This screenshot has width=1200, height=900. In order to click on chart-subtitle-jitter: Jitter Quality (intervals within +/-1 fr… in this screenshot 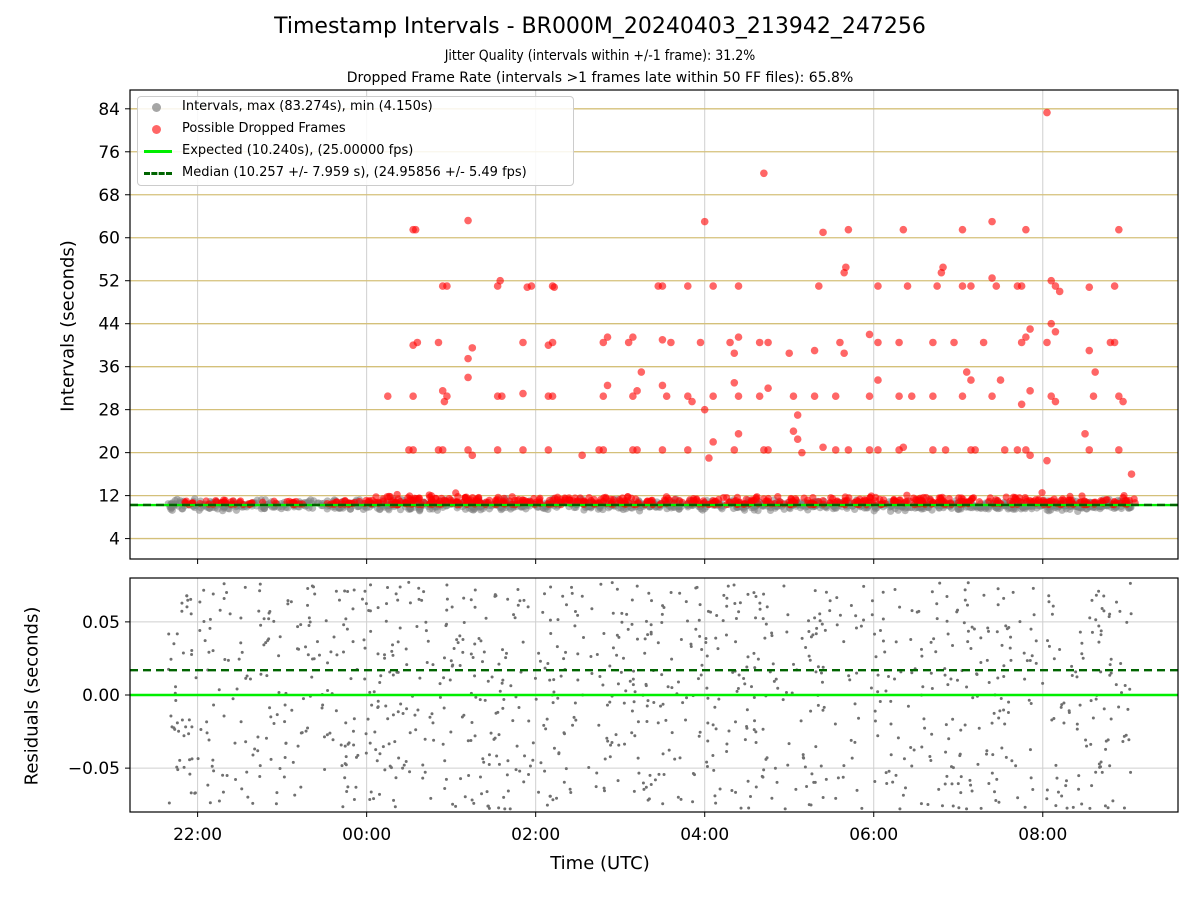, I will do `click(600, 56)`.